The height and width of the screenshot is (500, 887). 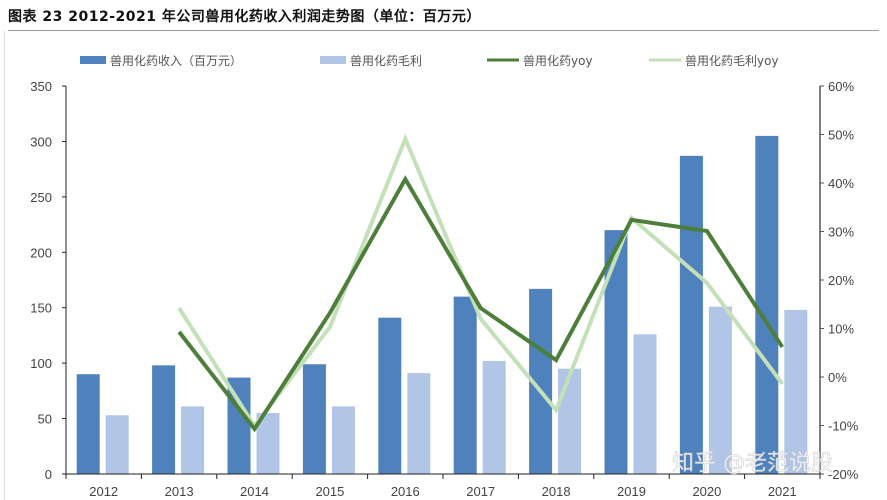 What do you see at coordinates (103, 491) in the screenshot?
I see `x-tick-label: 2012` at bounding box center [103, 491].